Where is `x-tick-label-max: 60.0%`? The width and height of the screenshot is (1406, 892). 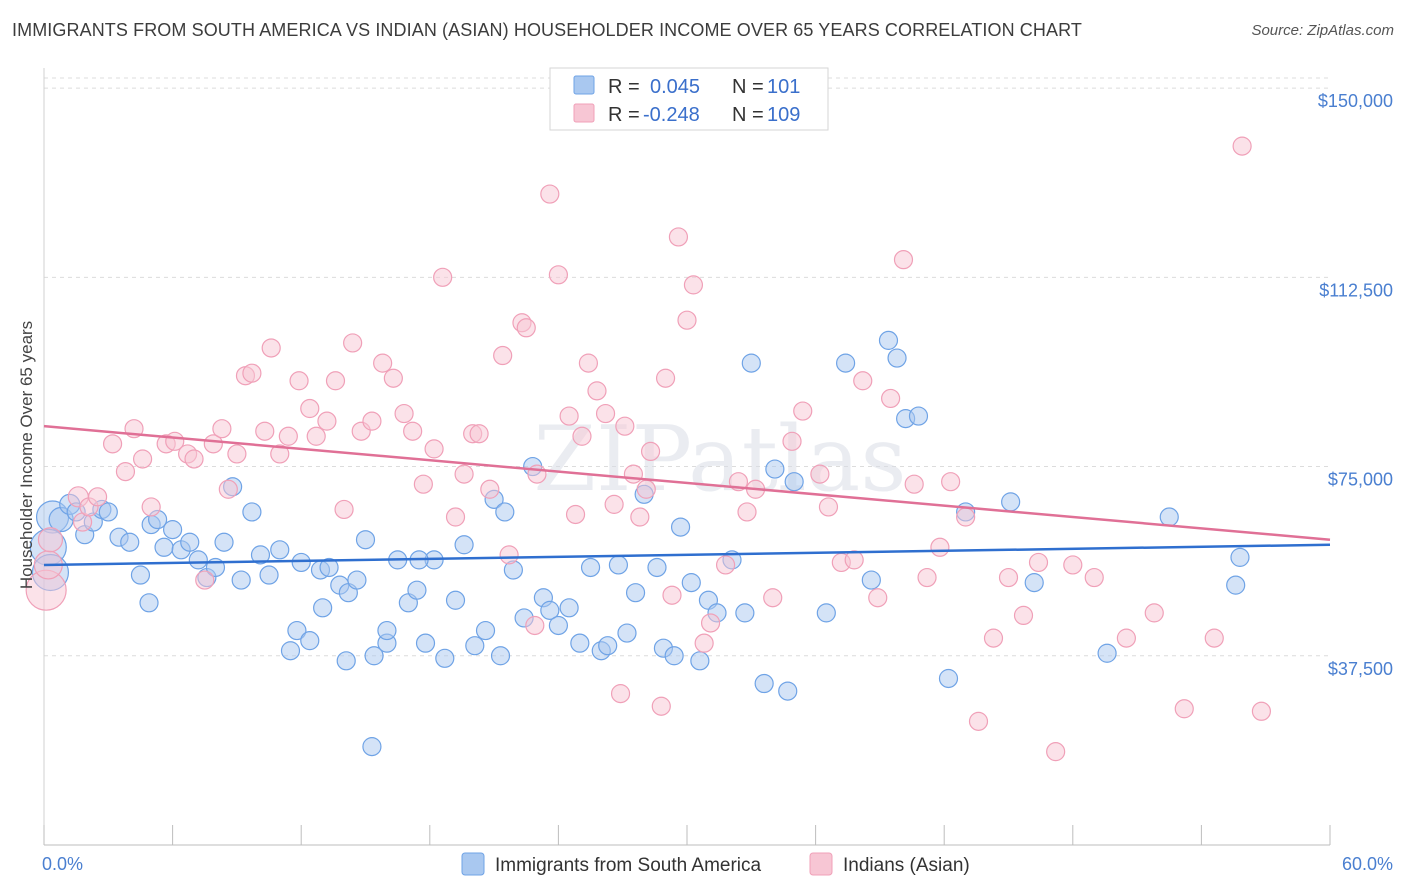 x-tick-label-max: 60.0% is located at coordinates (1367, 864).